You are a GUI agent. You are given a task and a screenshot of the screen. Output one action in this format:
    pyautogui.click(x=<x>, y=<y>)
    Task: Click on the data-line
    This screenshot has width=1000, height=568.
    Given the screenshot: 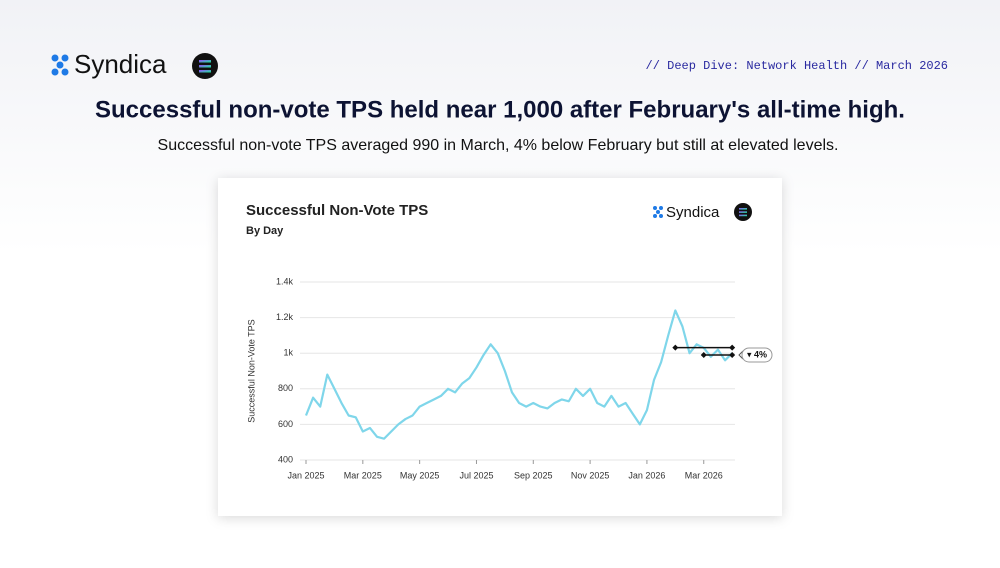 What is the action you would take?
    pyautogui.click(x=518, y=374)
    